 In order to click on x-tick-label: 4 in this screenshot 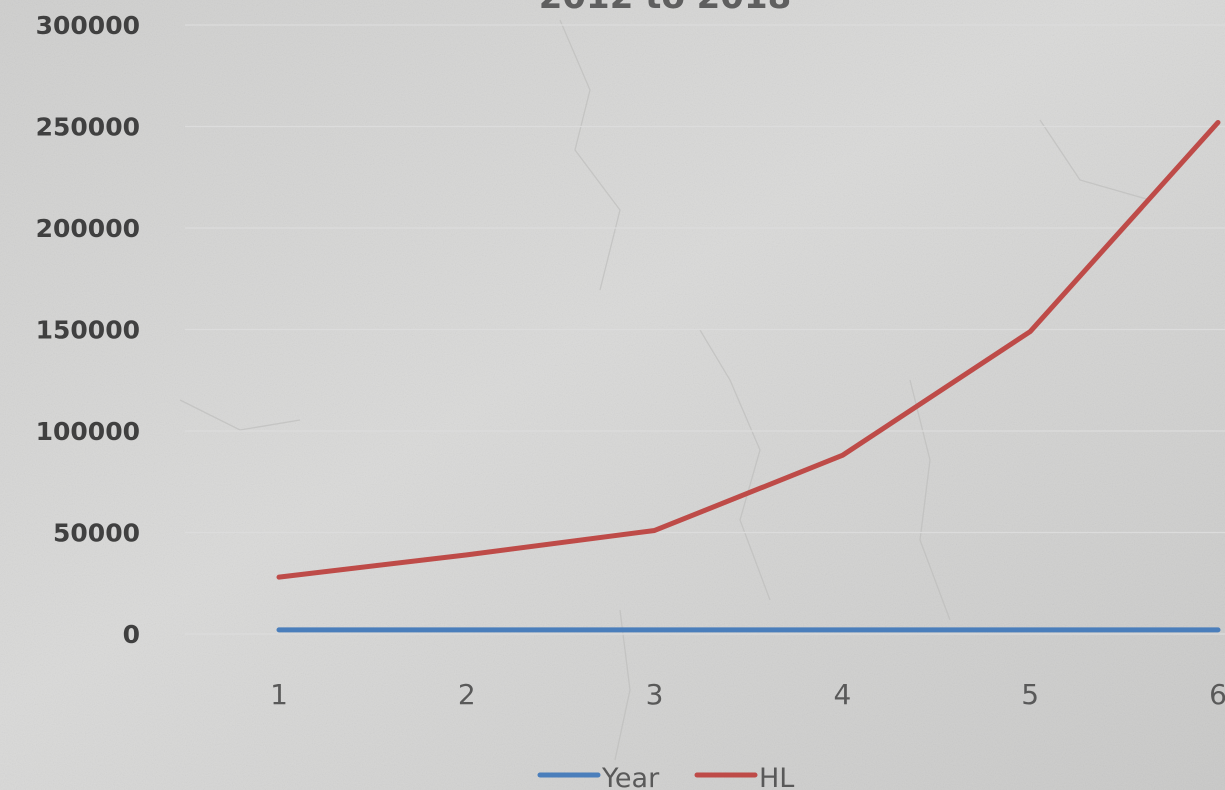, I will do `click(842, 694)`.